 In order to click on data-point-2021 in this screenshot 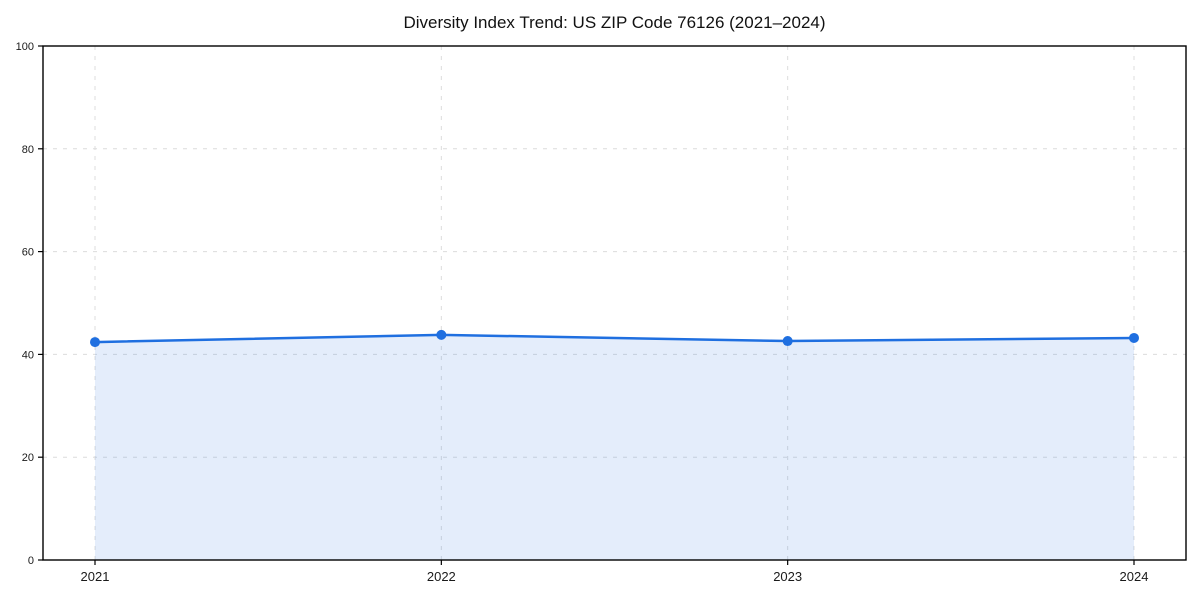, I will do `click(95, 342)`.